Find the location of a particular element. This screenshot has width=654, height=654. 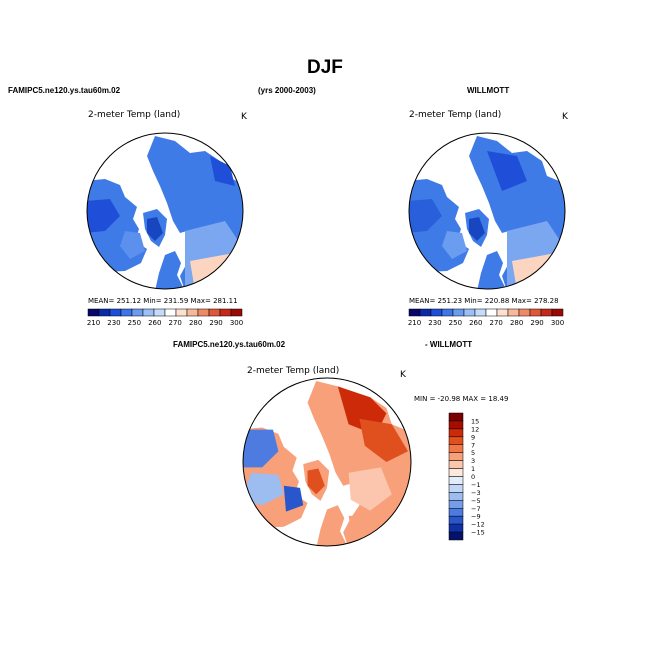

model-map is located at coordinates (165, 211).